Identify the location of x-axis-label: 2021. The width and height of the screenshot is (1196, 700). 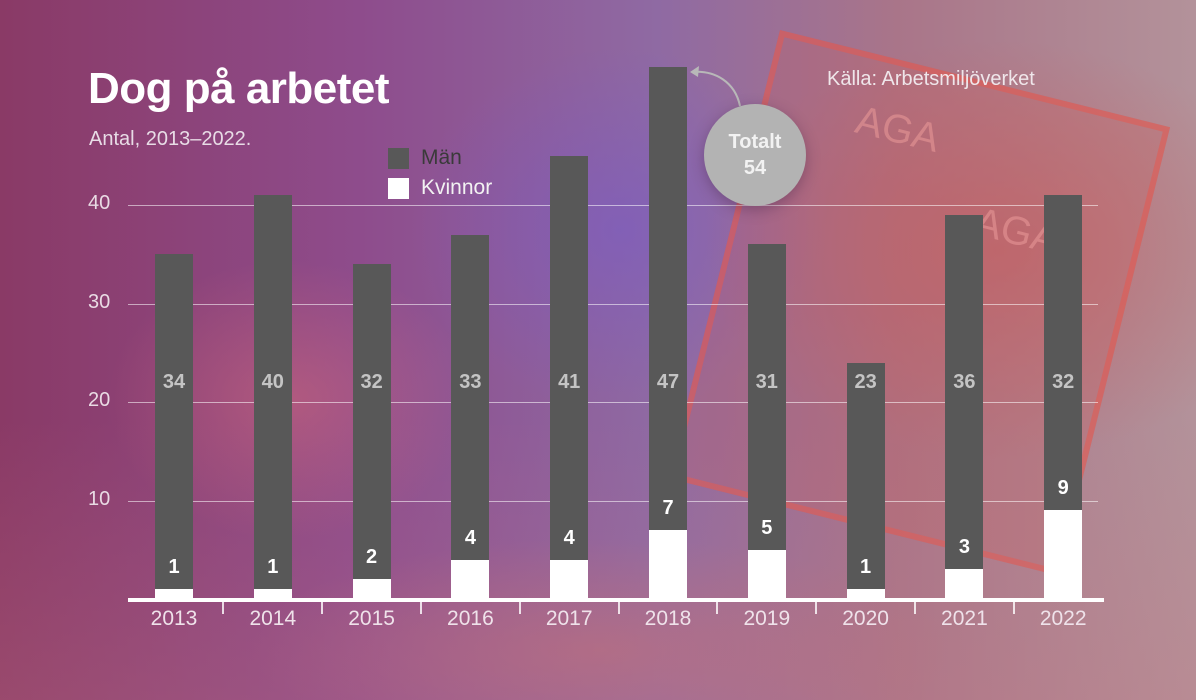
(964, 618).